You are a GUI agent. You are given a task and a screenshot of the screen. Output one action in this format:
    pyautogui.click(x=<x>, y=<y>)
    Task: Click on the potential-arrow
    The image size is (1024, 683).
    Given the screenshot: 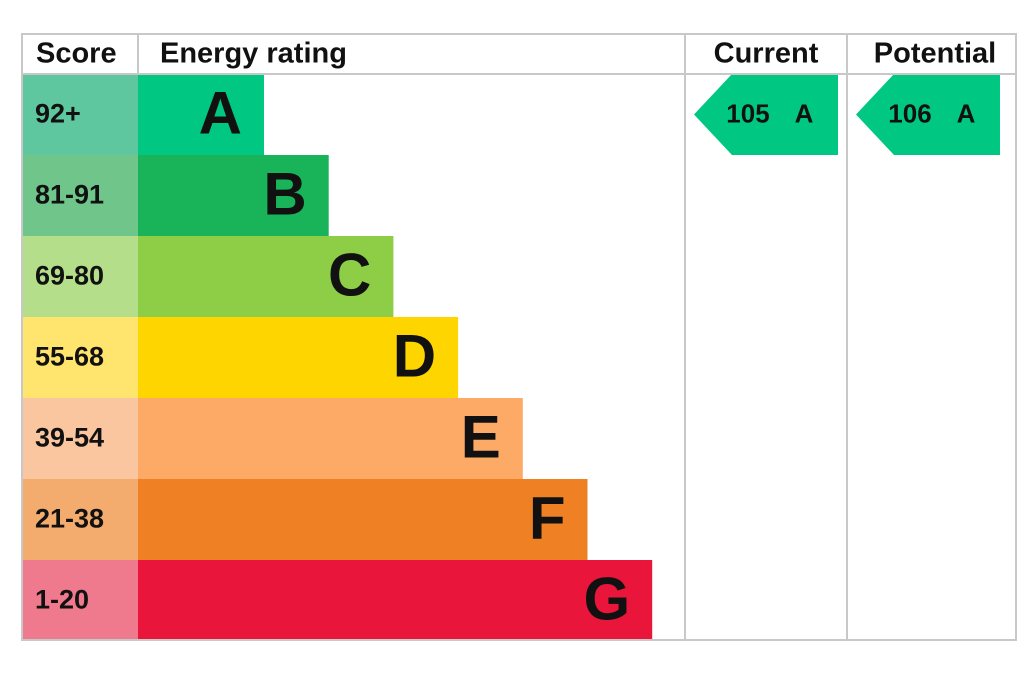 What is the action you would take?
    pyautogui.click(x=928, y=114)
    